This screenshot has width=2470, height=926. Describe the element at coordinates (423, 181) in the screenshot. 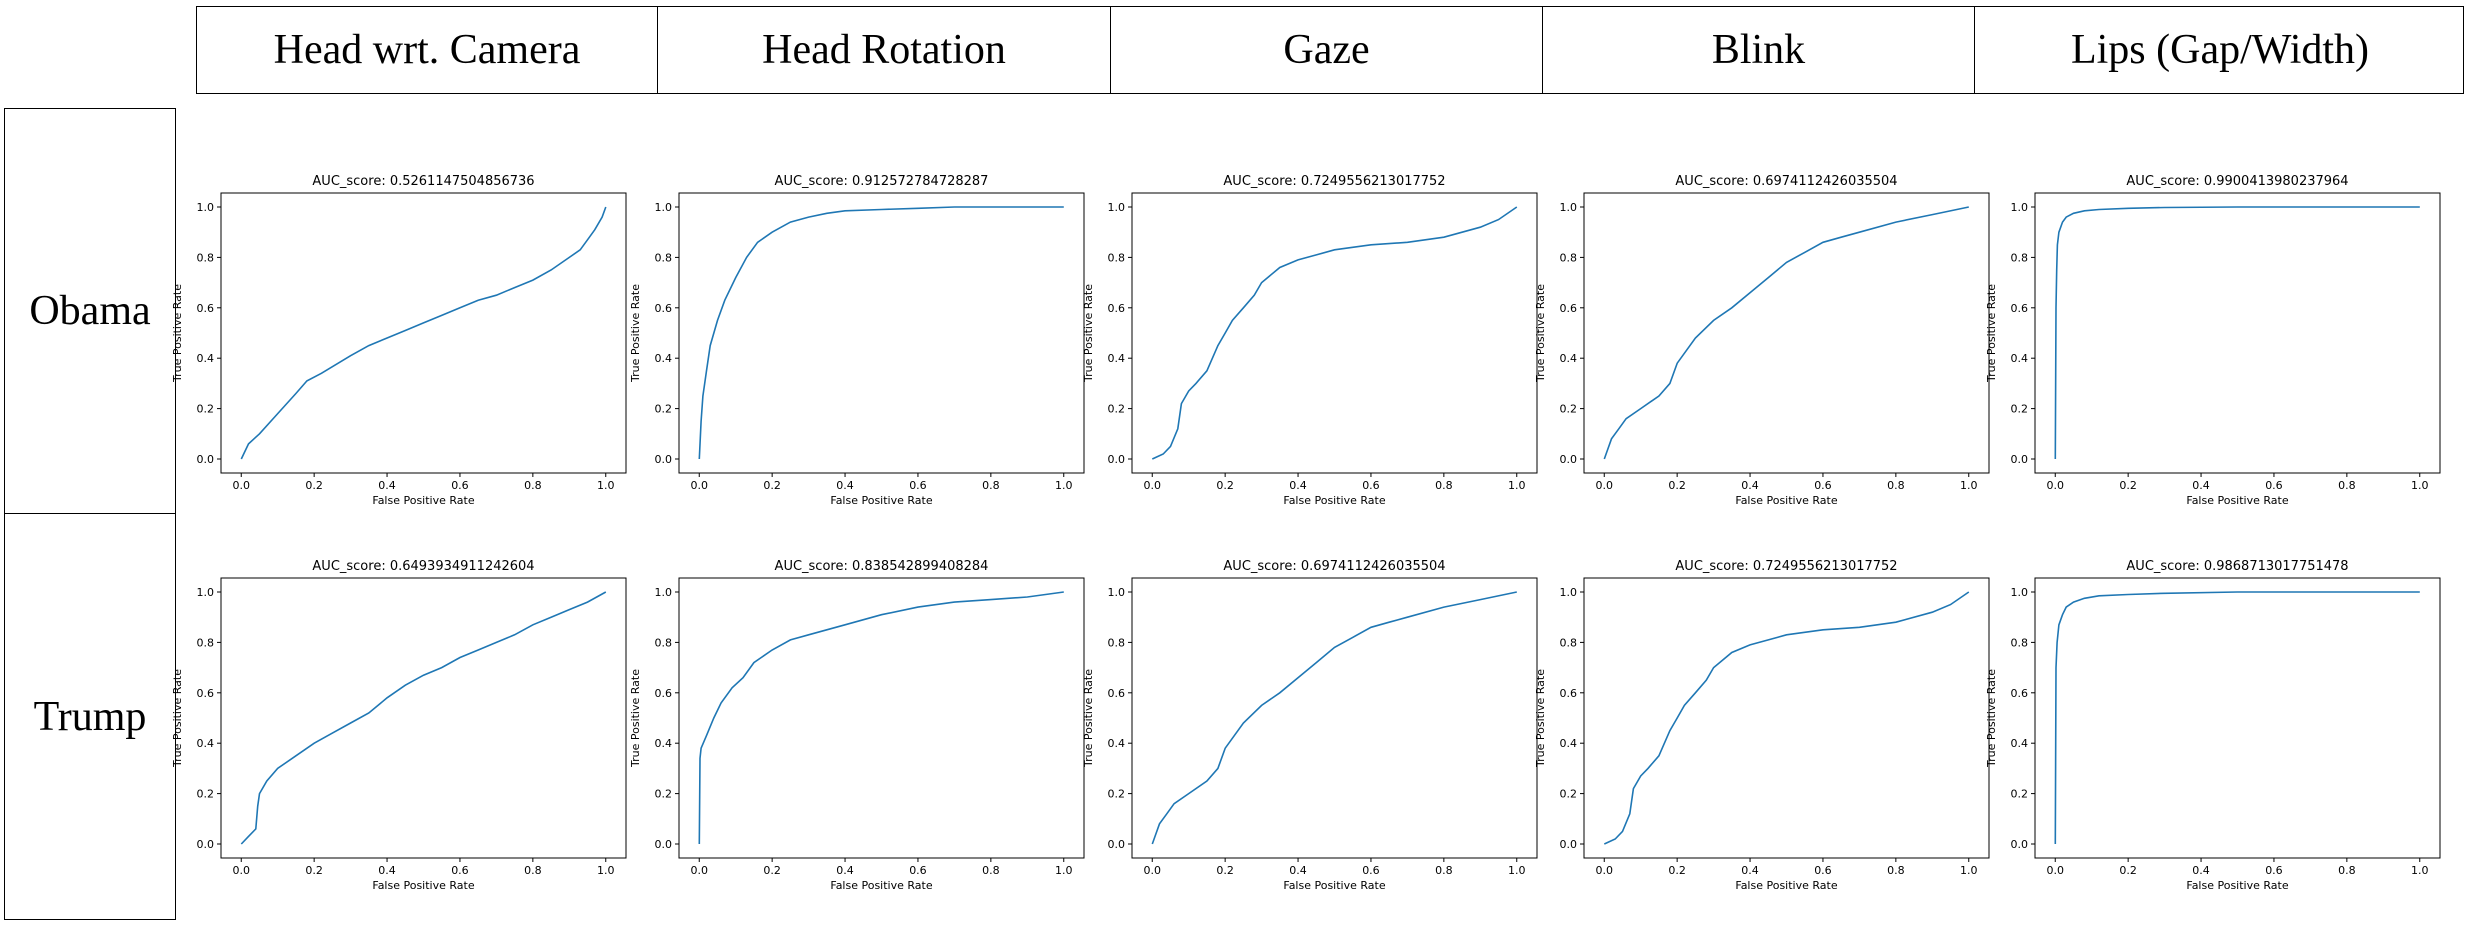

I see `plot-title: AUC_score: 0.5261147504856736` at that location.